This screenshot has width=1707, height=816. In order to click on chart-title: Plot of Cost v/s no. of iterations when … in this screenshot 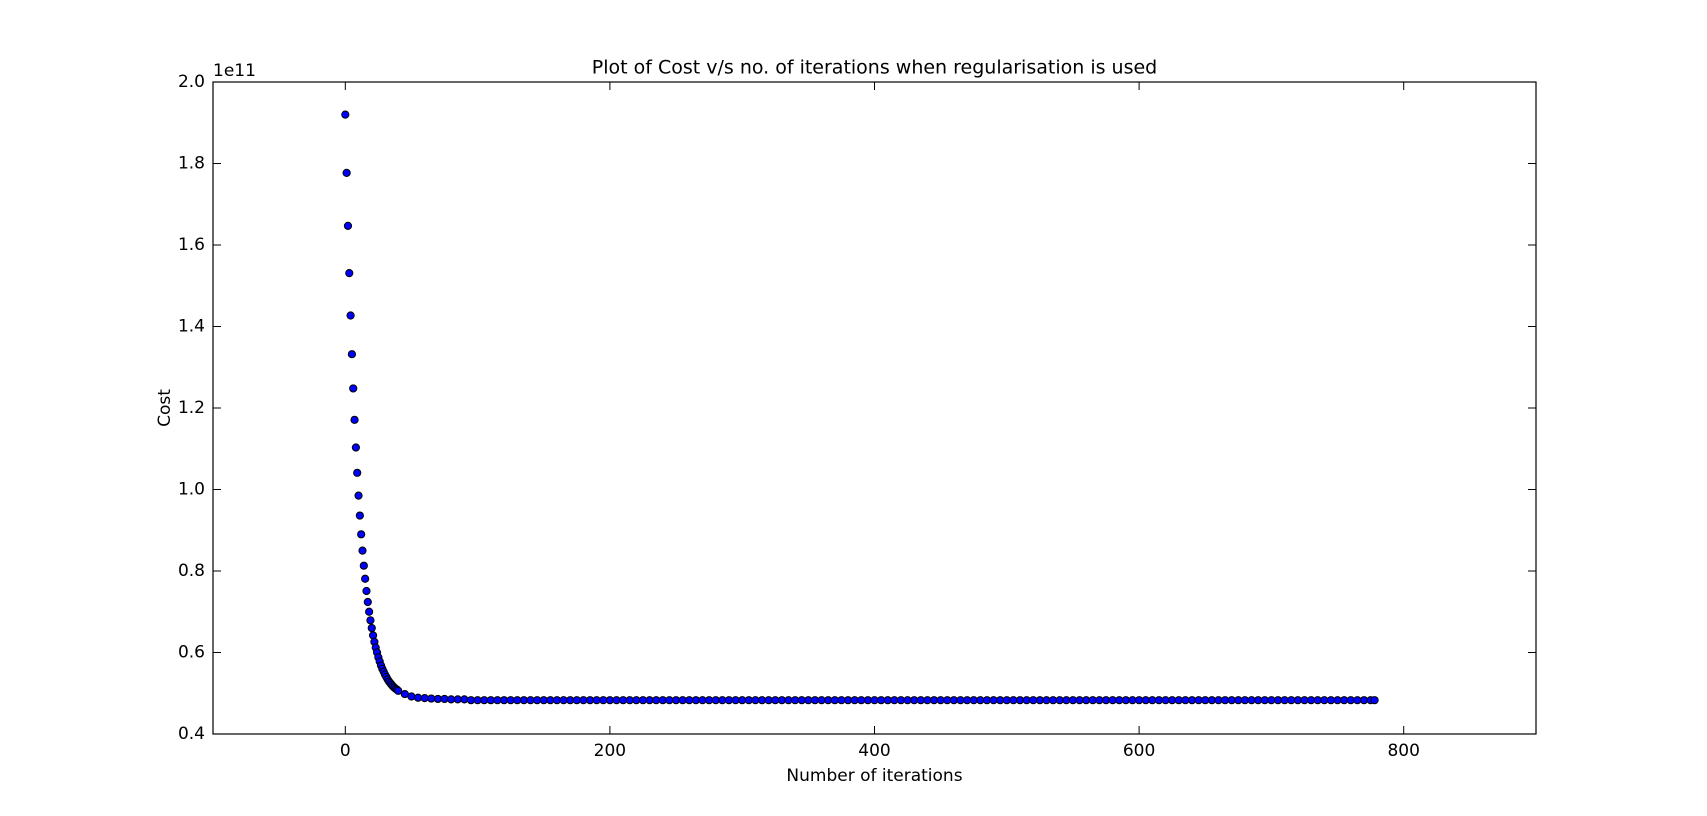, I will do `click(874, 68)`.